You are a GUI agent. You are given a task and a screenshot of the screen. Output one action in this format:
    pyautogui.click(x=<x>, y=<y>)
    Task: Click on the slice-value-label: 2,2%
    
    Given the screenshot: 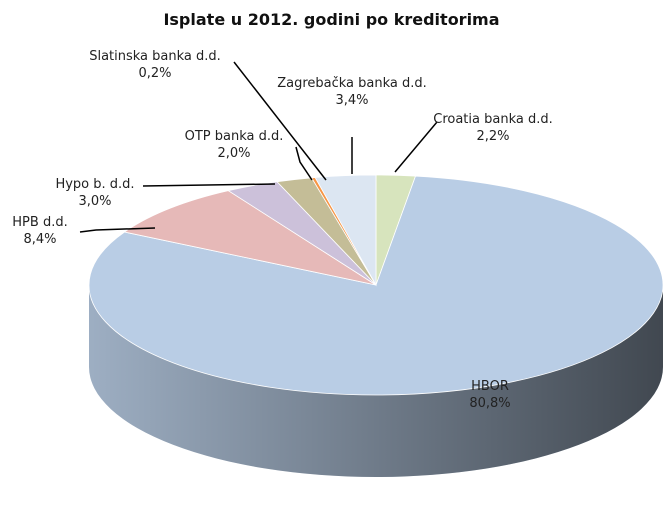 What is the action you would take?
    pyautogui.click(x=493, y=136)
    